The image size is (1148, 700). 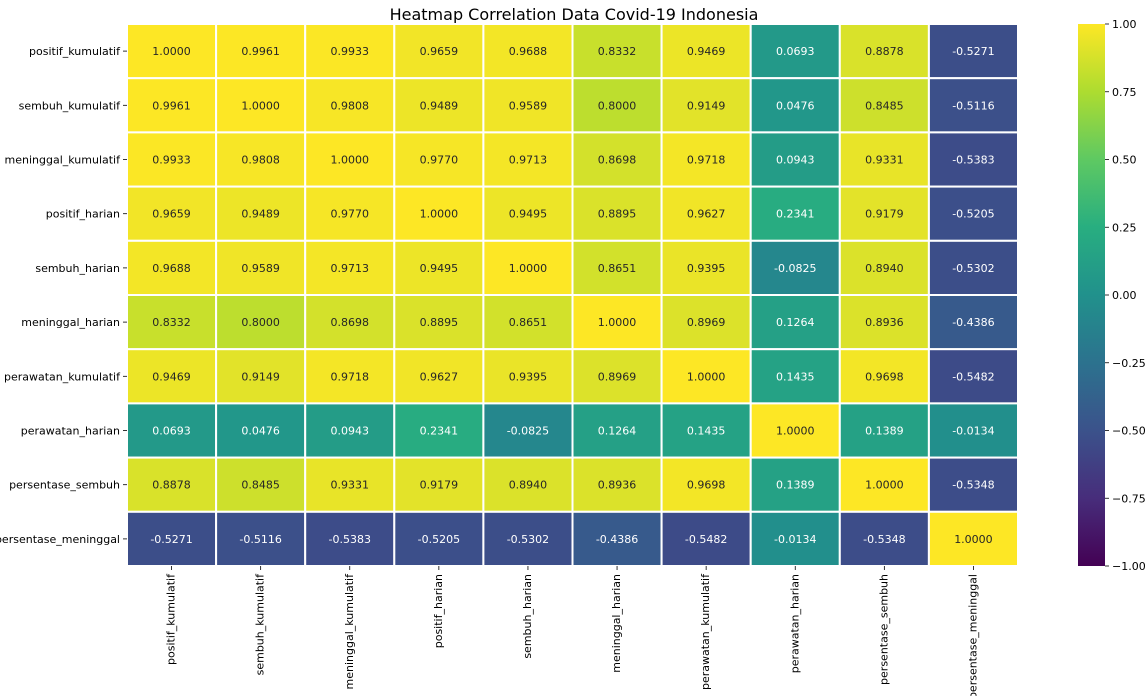 I want to click on cell-value-label: 0.8969, so click(x=706, y=322).